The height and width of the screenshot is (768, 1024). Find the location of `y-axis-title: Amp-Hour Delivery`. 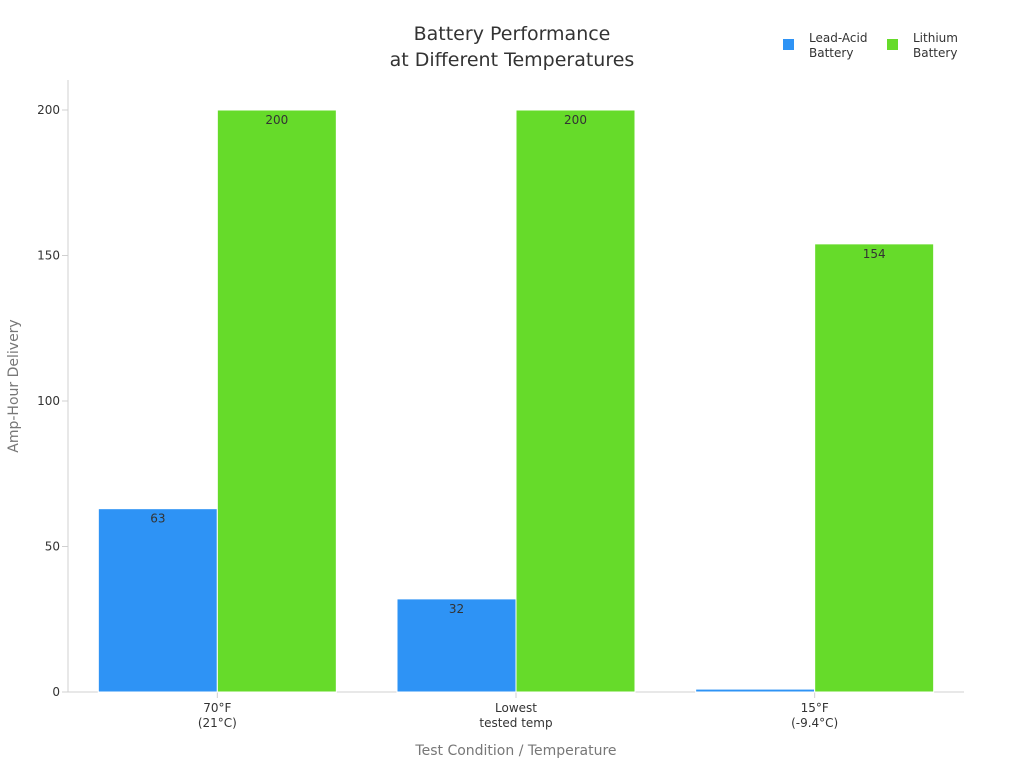

y-axis-title: Amp-Hour Delivery is located at coordinates (14, 385).